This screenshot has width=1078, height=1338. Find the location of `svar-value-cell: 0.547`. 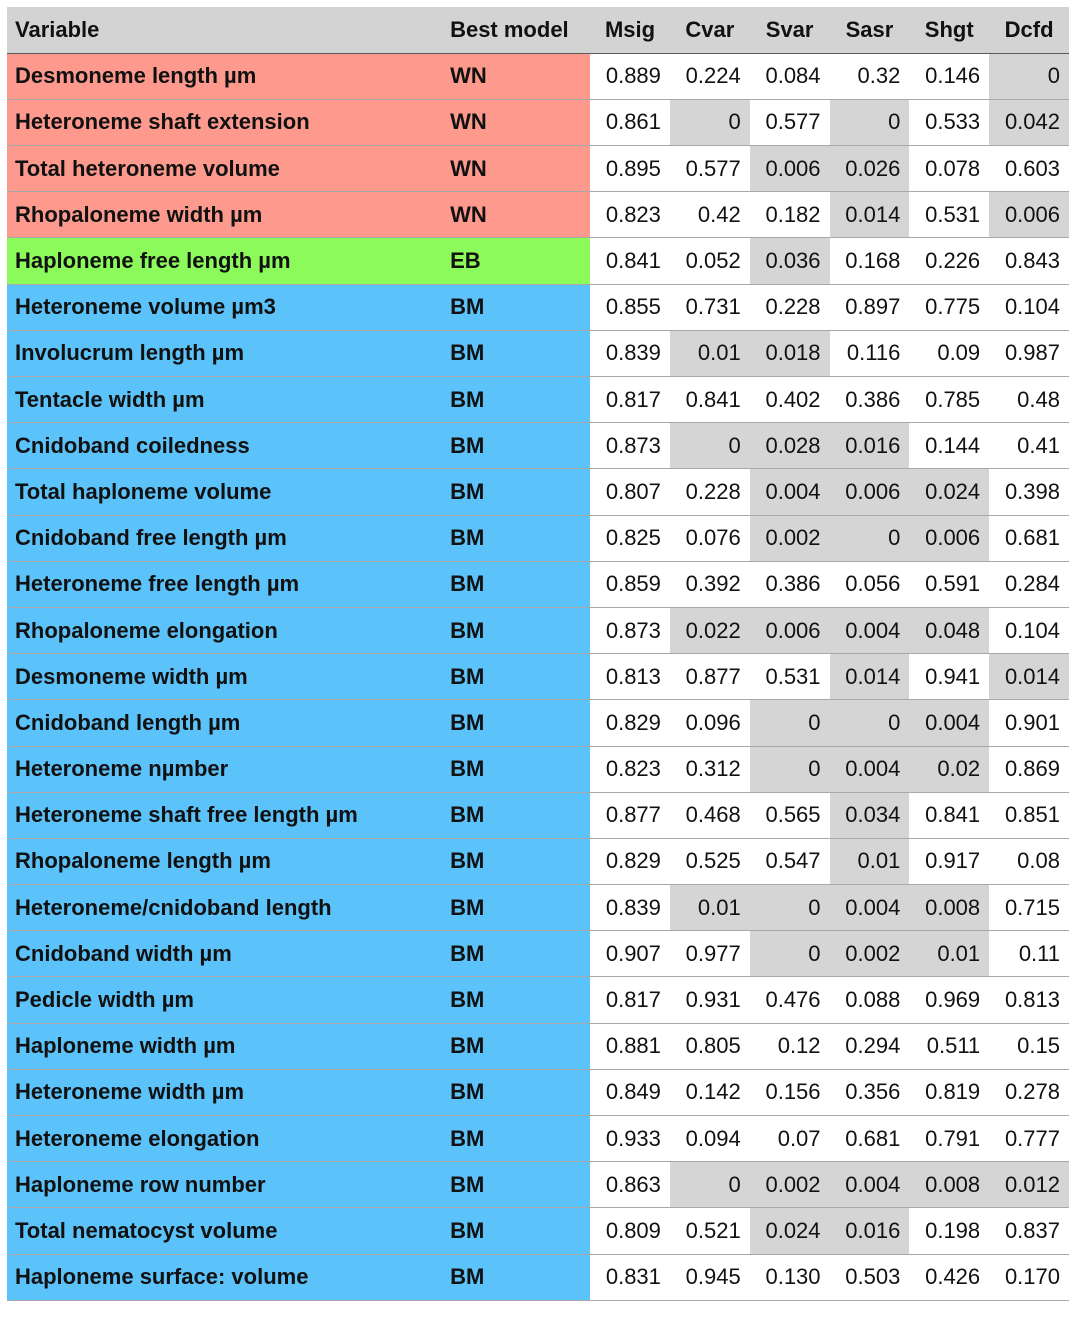

svar-value-cell: 0.547 is located at coordinates (789, 862).